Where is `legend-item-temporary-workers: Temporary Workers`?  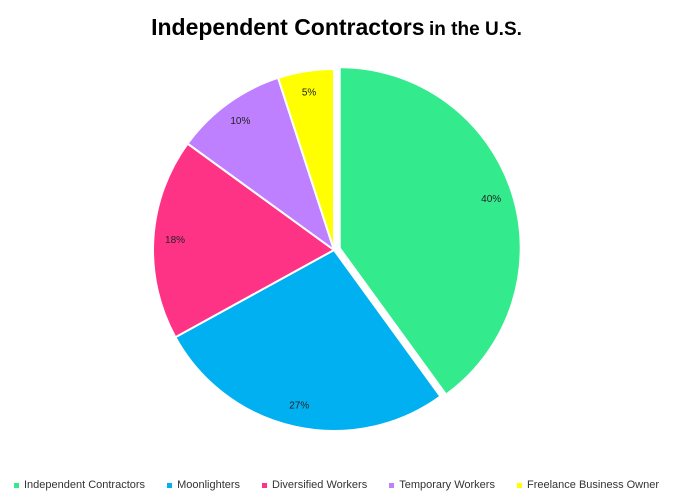
legend-item-temporary-workers: Temporary Workers is located at coordinates (442, 485).